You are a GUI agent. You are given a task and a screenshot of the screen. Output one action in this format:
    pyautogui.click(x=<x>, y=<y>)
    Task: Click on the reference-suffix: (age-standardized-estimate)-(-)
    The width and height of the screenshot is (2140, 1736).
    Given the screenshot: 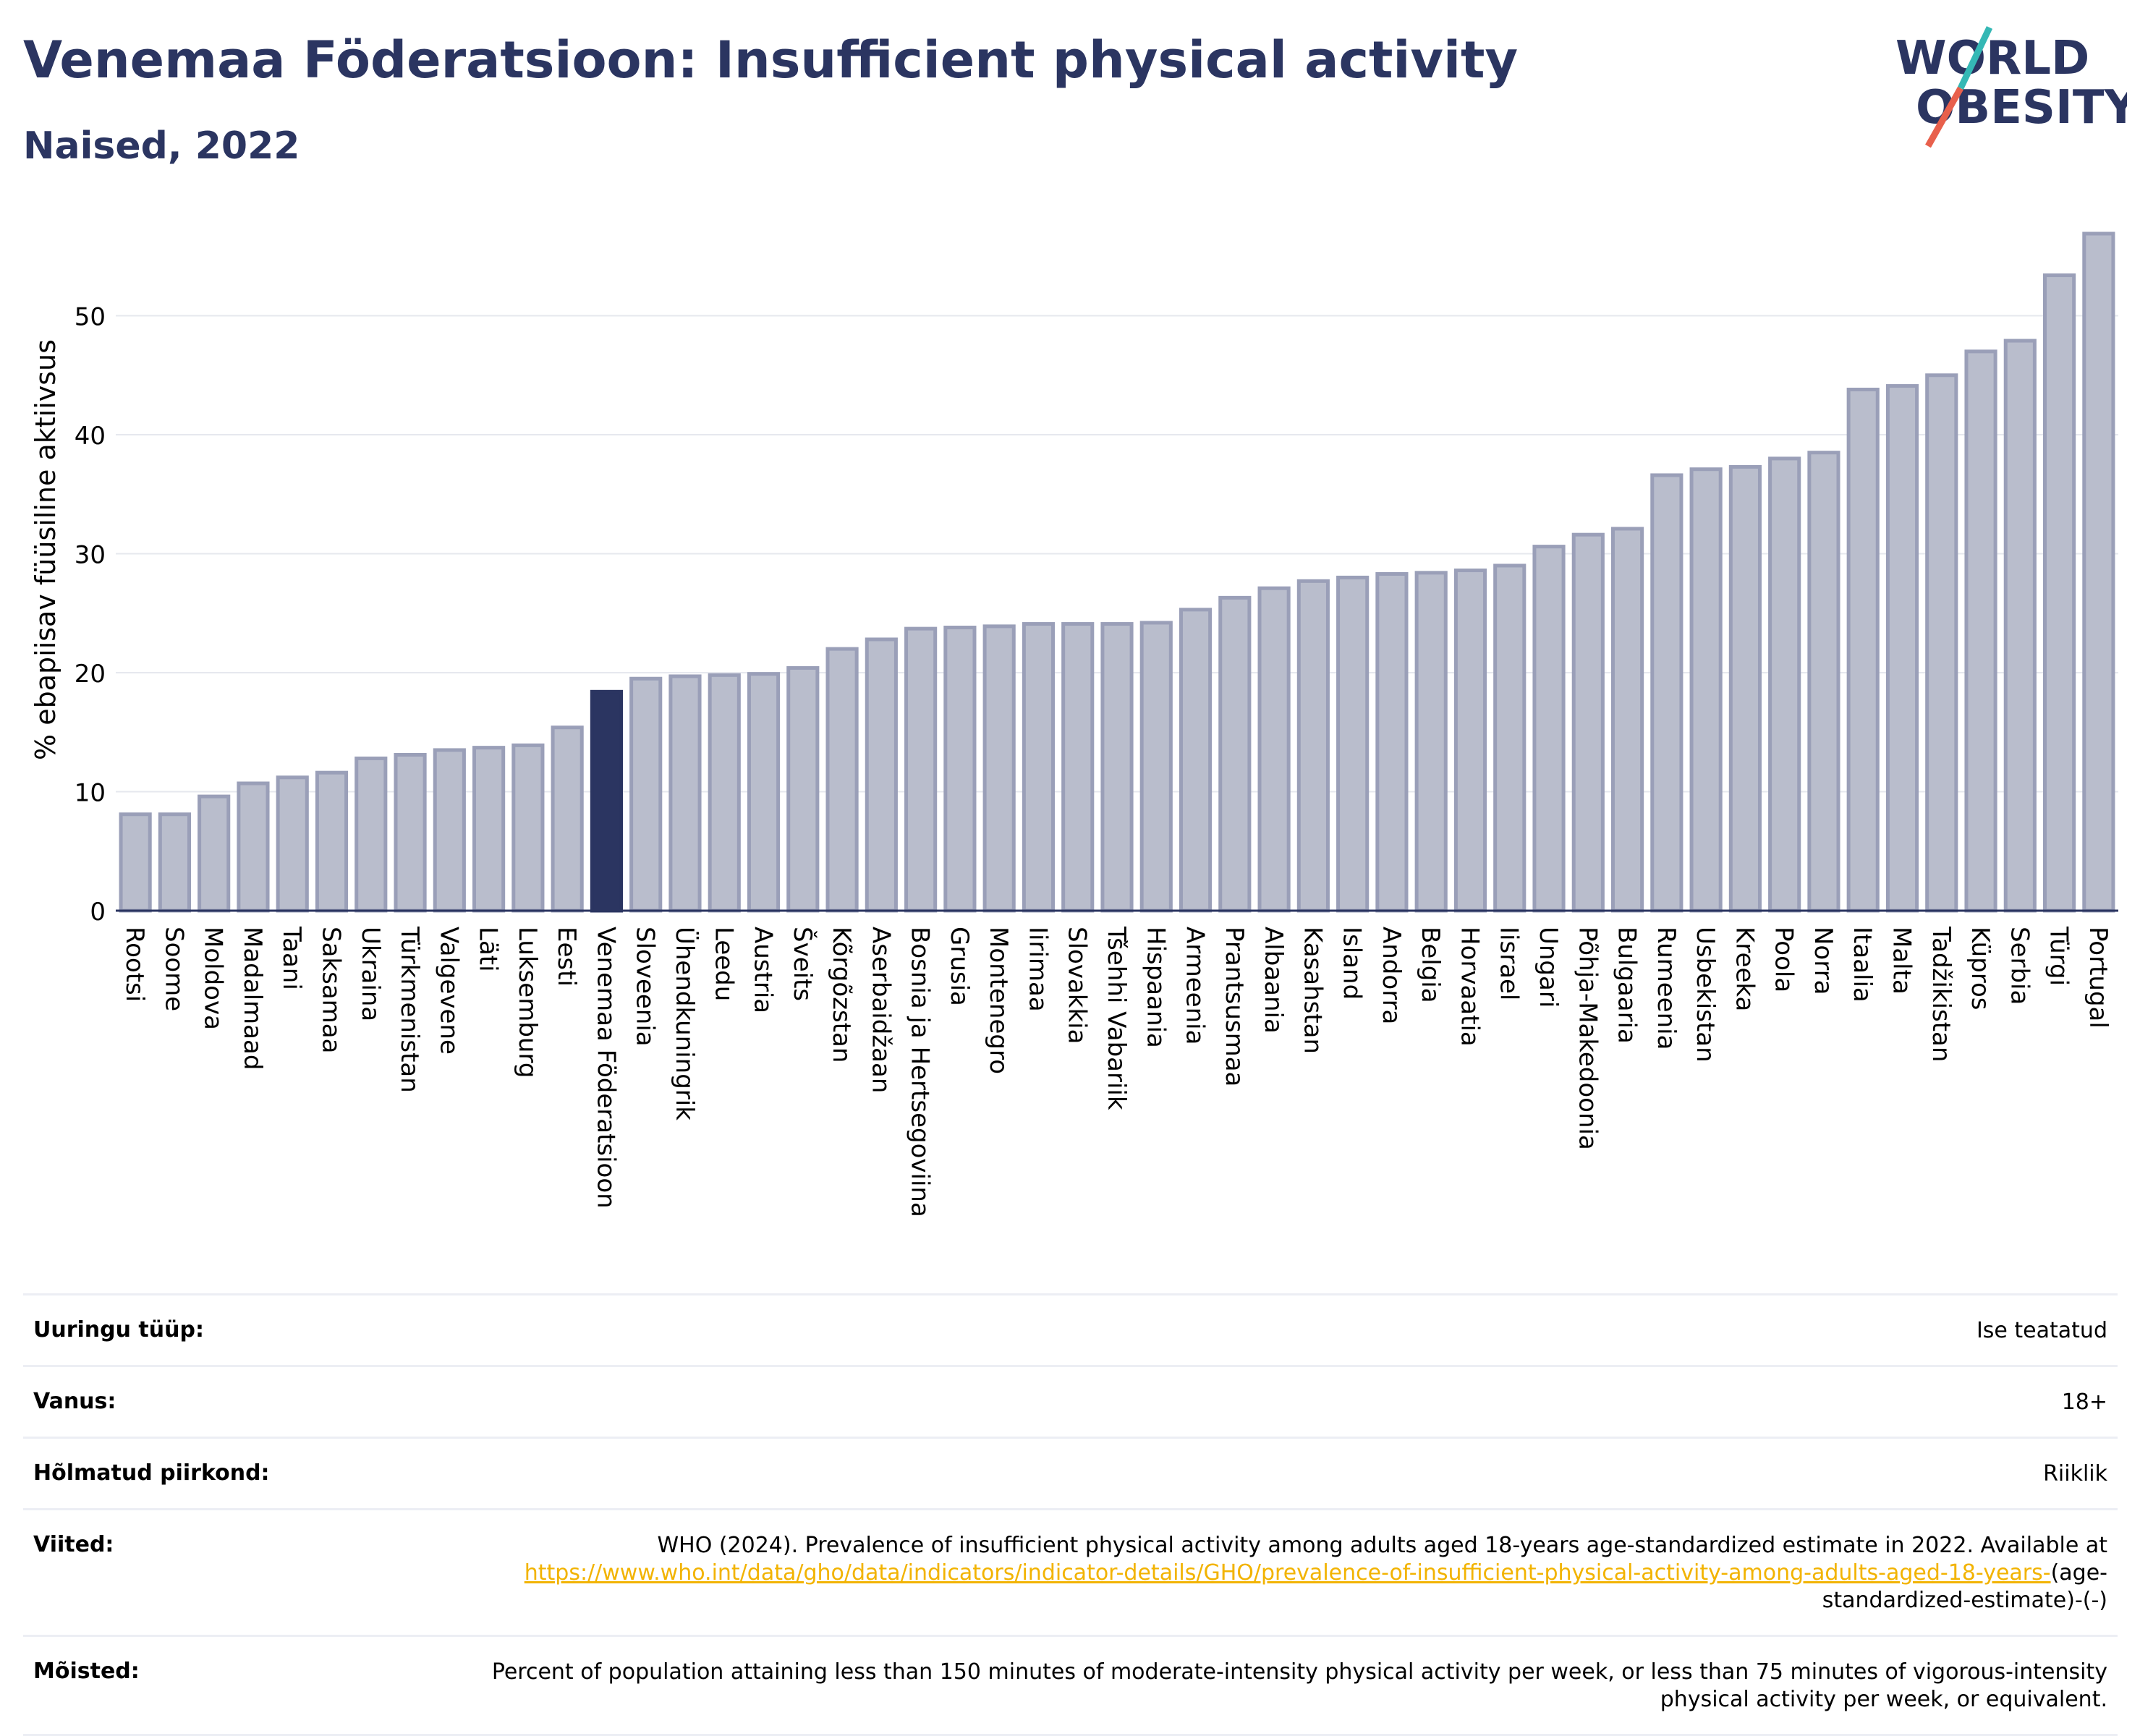 What is the action you would take?
    pyautogui.click(x=1964, y=1586)
    